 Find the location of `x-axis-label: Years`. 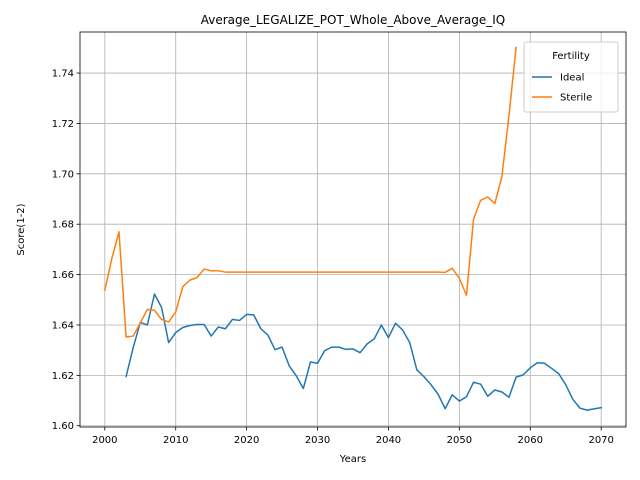

x-axis-label: Years is located at coordinates (352, 459).